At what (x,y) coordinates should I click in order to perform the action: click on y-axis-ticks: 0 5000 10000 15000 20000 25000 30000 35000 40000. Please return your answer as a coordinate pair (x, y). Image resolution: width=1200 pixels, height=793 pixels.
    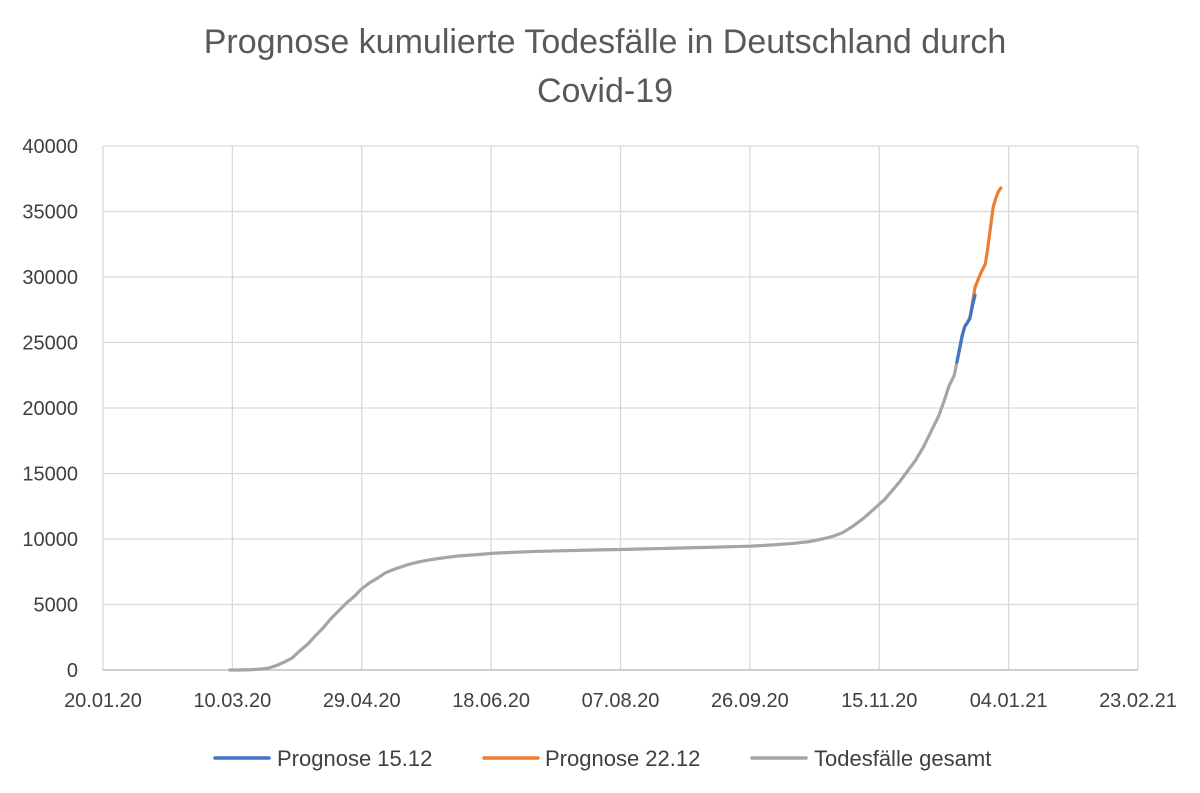
    Looking at the image, I should click on (50, 409).